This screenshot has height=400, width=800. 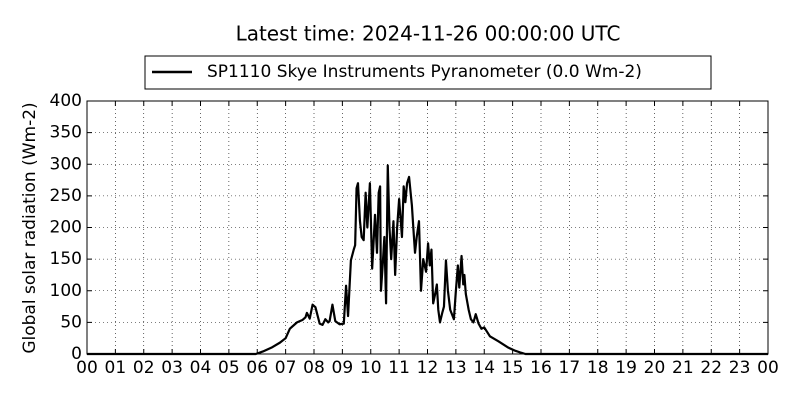 What do you see at coordinates (71, 322) in the screenshot?
I see `y-tick-label: 50` at bounding box center [71, 322].